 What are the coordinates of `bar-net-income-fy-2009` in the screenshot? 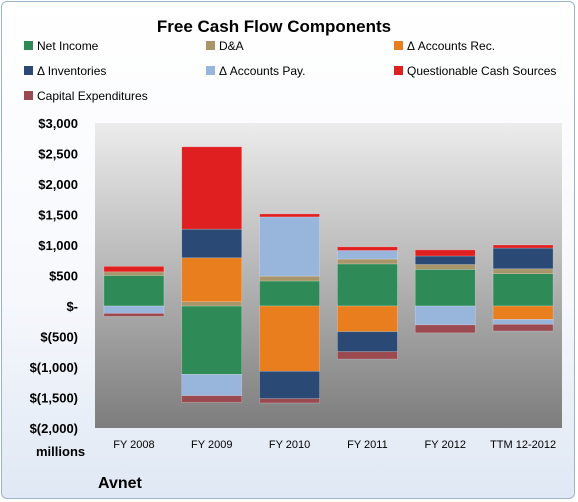 It's located at (212, 340).